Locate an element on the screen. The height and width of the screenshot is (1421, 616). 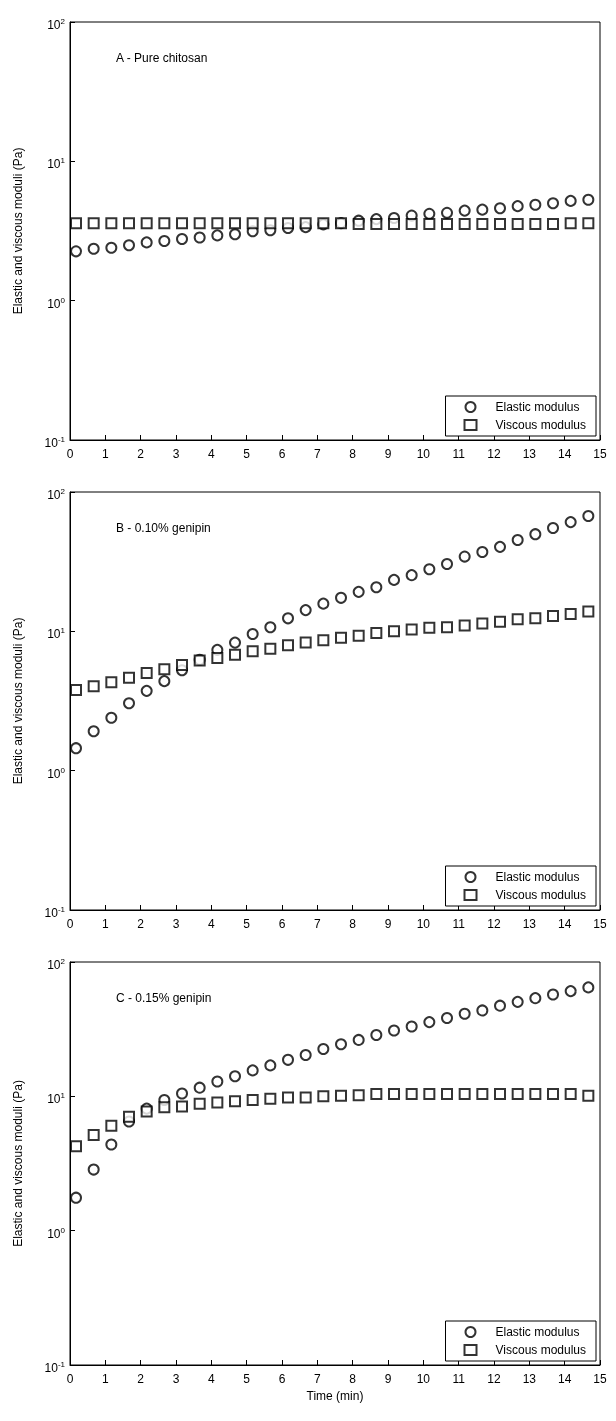
annotation: B - 0.10% genipin is located at coordinates (163, 528).